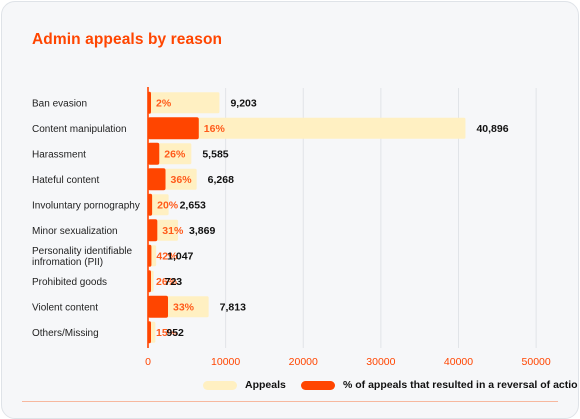 This screenshot has height=419, width=580. What do you see at coordinates (180, 257) in the screenshot?
I see `appeals-value-label: 1,047` at bounding box center [180, 257].